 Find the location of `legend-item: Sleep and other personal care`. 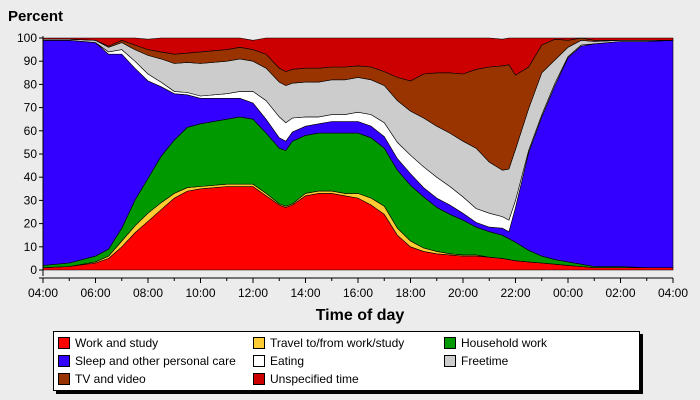

legend-item: Sleep and other personal care is located at coordinates (147, 361).